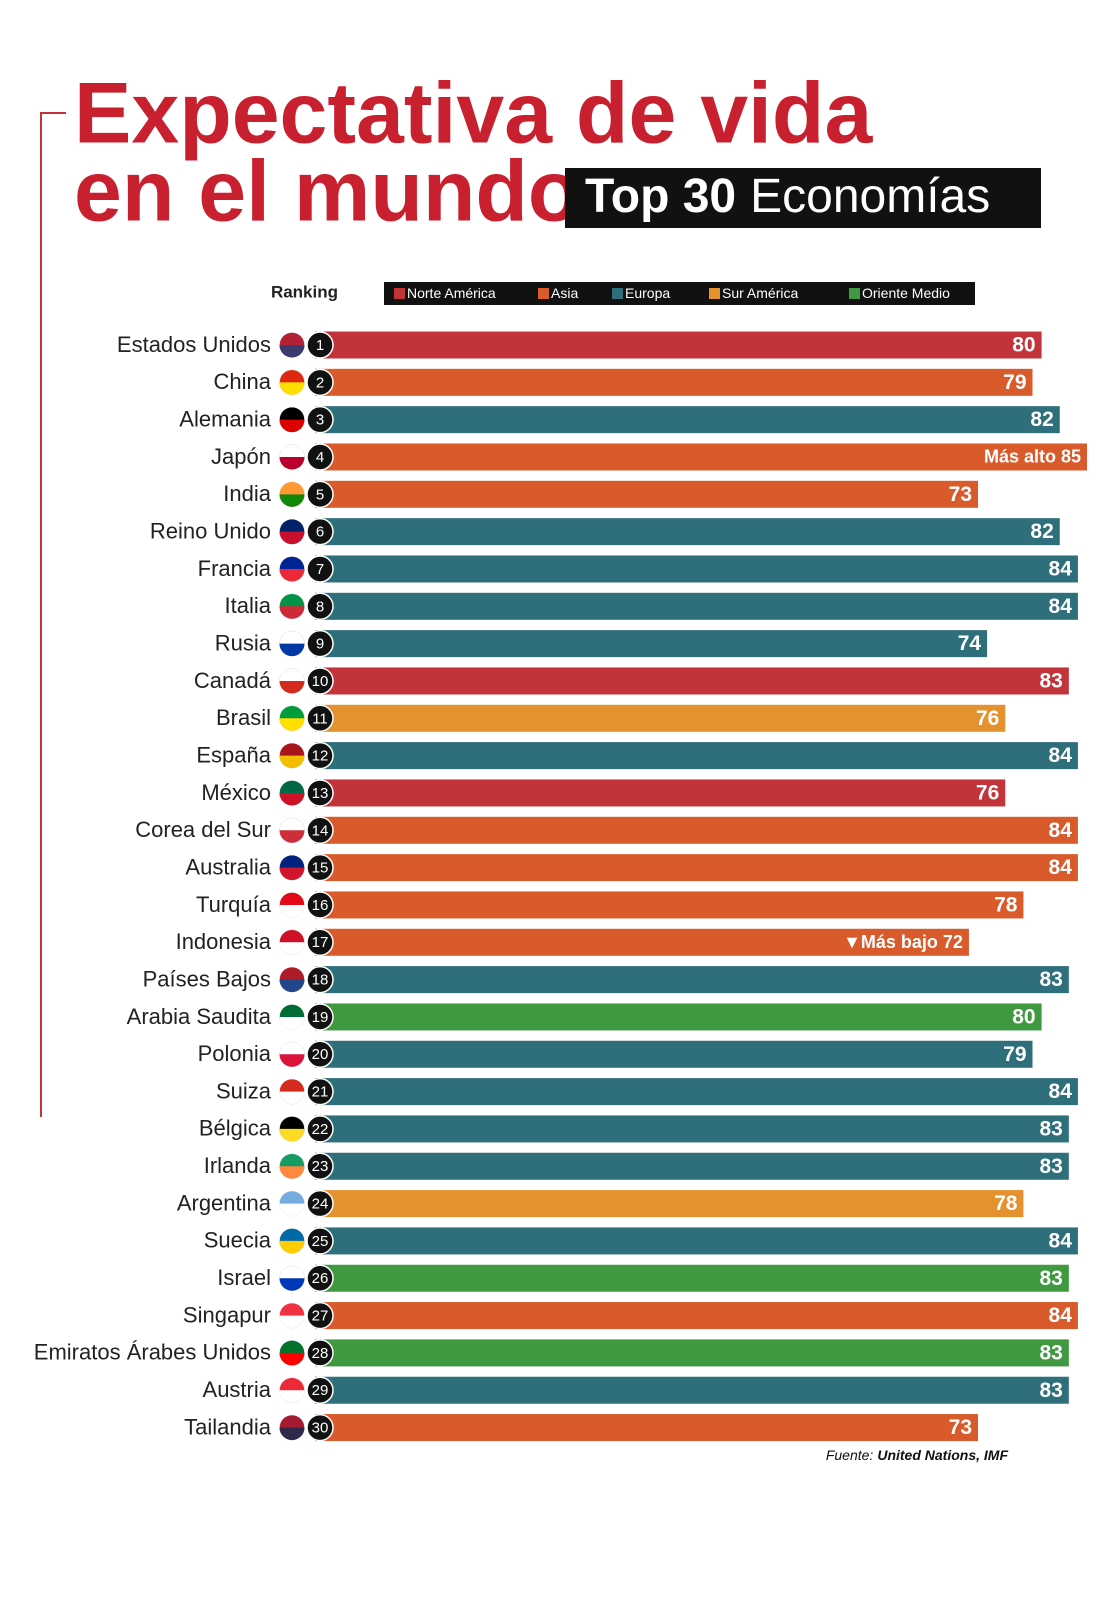 The width and height of the screenshot is (1108, 1600). I want to click on rank-label: 1, so click(320, 345).